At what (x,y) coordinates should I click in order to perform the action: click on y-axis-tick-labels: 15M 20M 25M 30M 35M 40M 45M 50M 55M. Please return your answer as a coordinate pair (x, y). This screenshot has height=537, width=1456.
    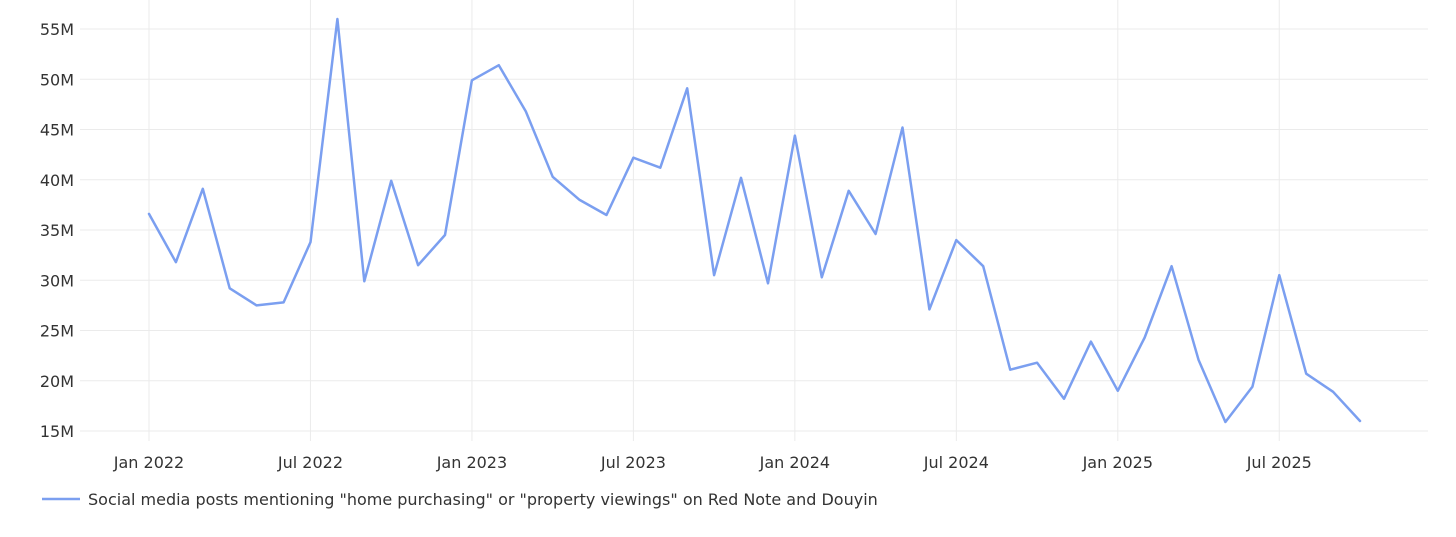
    Looking at the image, I should click on (57, 230).